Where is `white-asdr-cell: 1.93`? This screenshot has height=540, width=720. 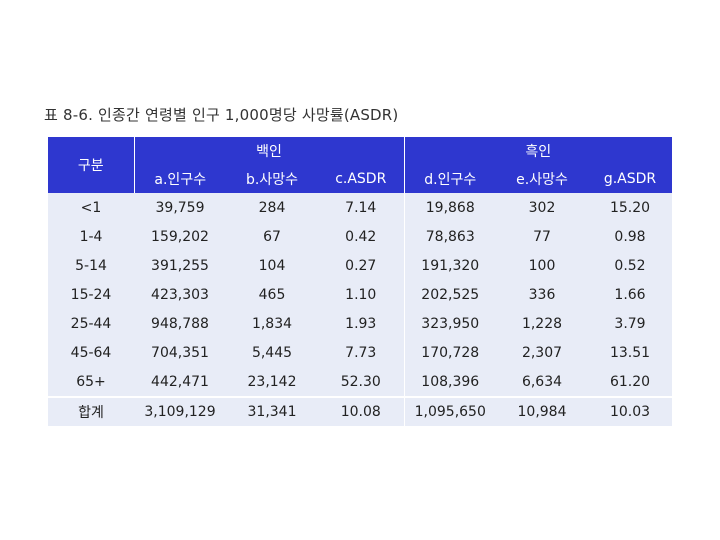 white-asdr-cell: 1.93 is located at coordinates (361, 323).